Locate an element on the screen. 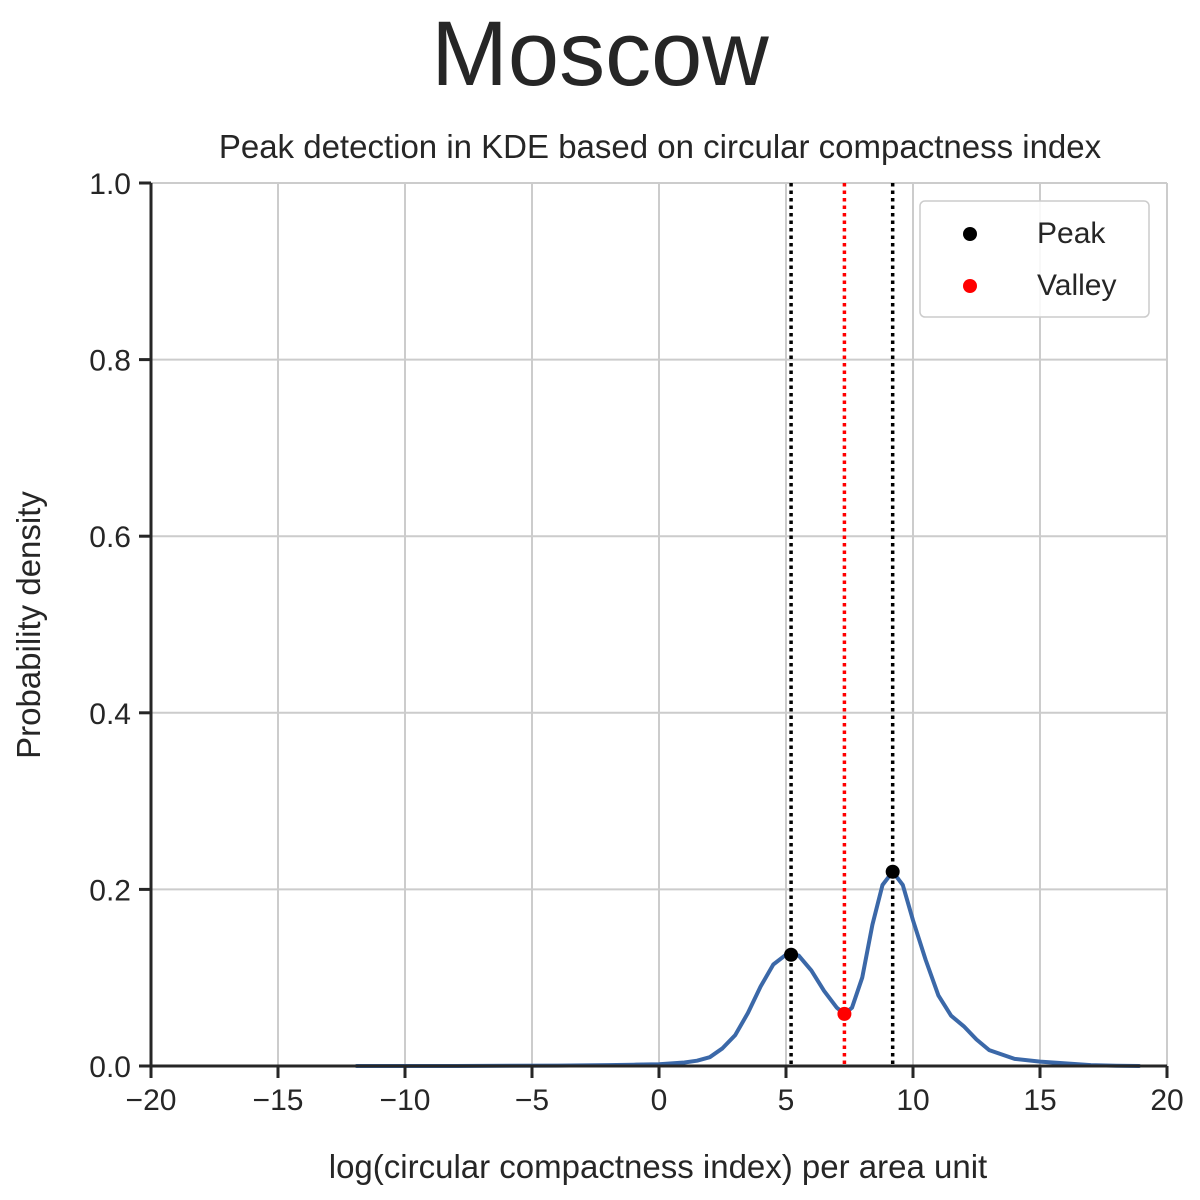 This screenshot has width=1200, height=1200. legend: Peak Valley is located at coordinates (1034, 259).